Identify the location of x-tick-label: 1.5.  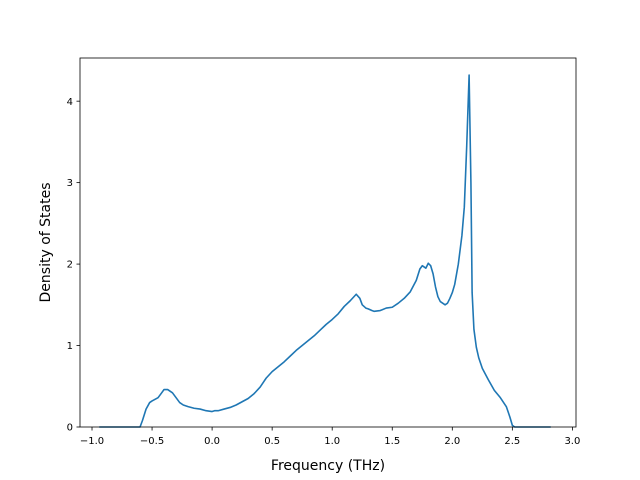
(392, 441).